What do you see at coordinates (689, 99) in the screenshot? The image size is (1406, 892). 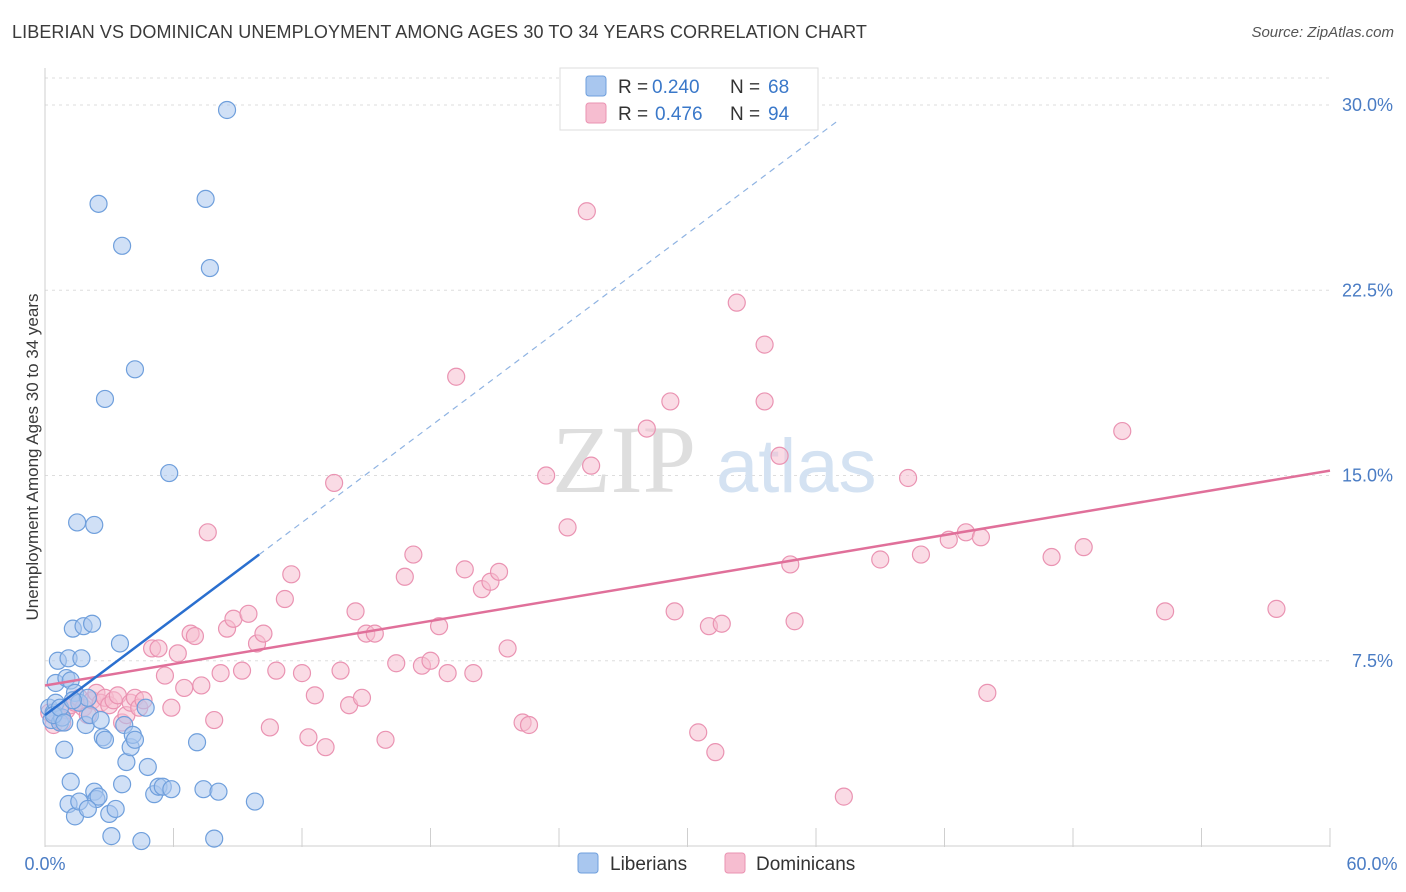 I see `legend-top: R = 0.240 N = 68 R = 0.476 N = 94` at bounding box center [689, 99].